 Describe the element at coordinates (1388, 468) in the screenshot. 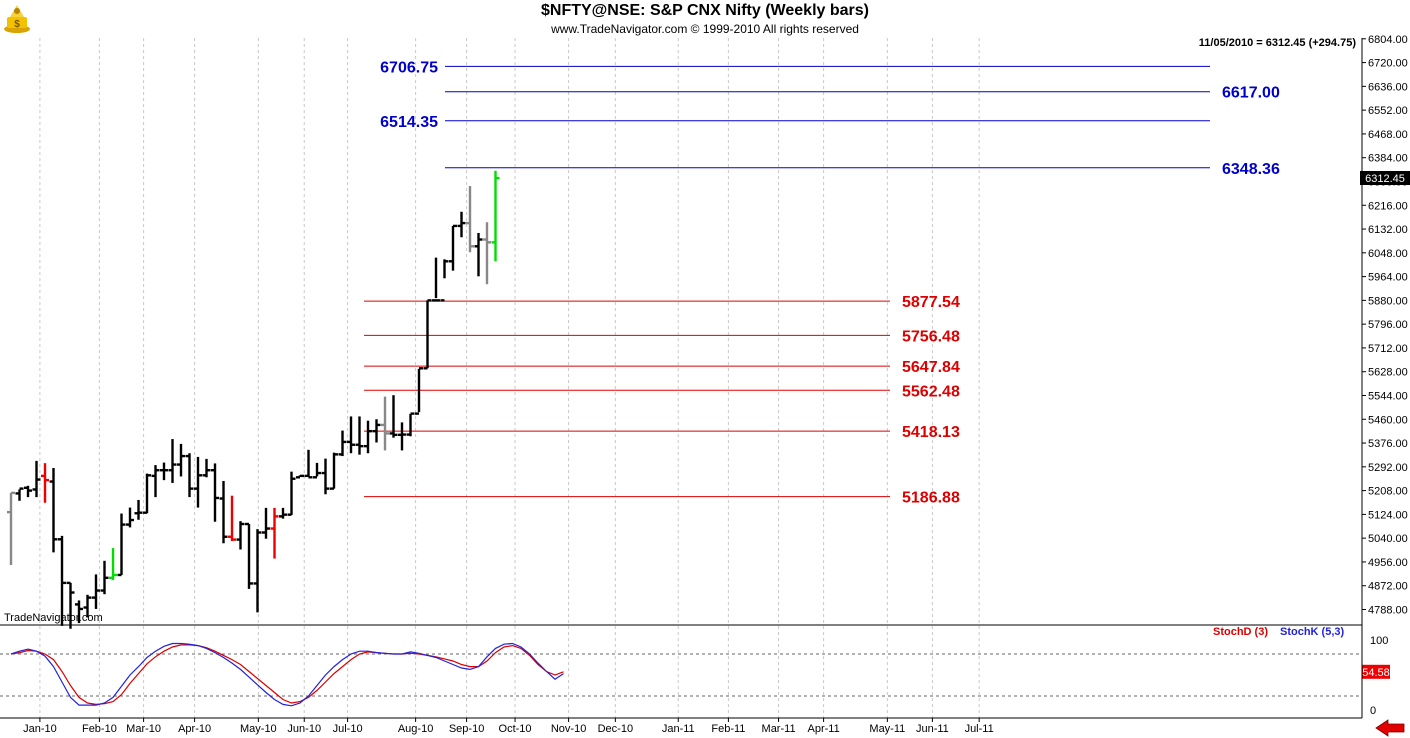

I see `y-tick-label: 5292.00` at that location.